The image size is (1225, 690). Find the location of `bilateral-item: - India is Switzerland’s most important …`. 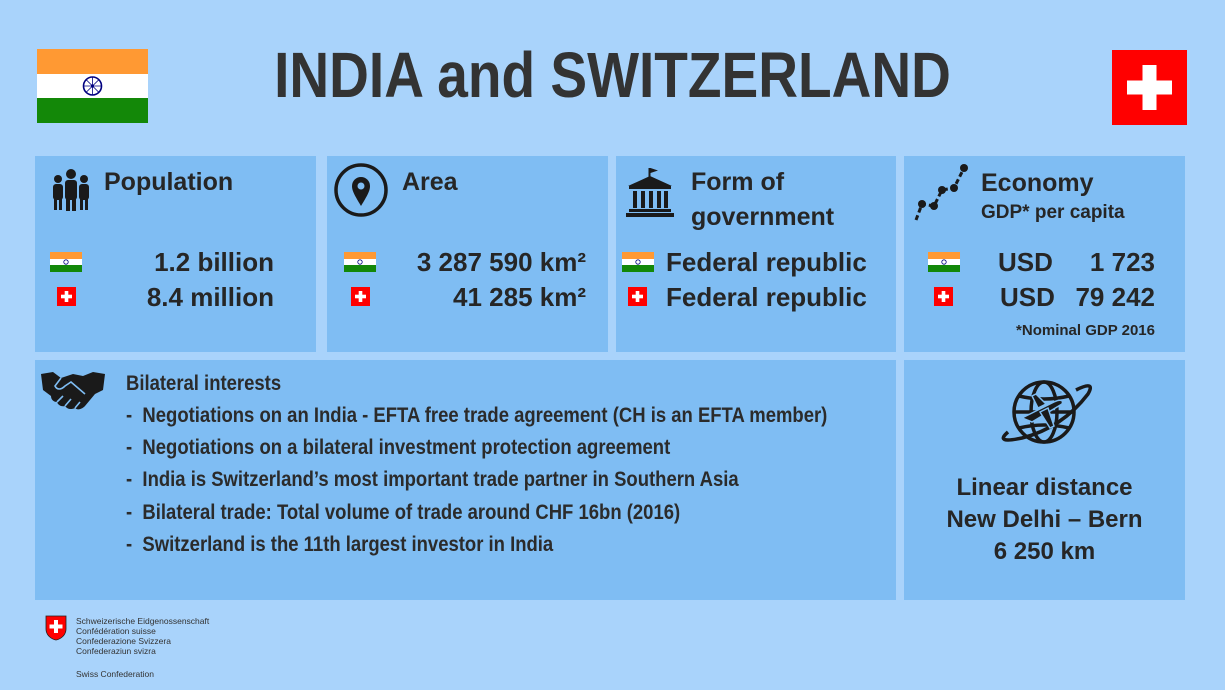

bilateral-item: - India is Switzerland’s most important … is located at coordinates (432, 479).